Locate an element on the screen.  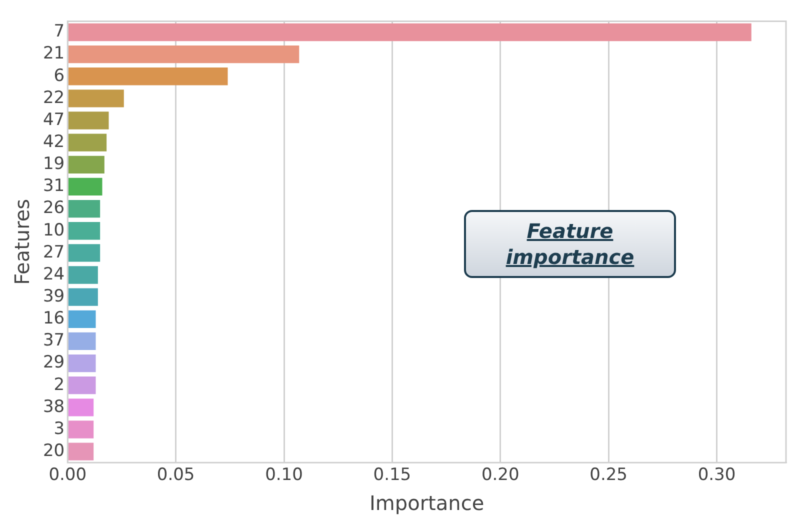
y-tick-label: 7 is located at coordinates (59, 32).